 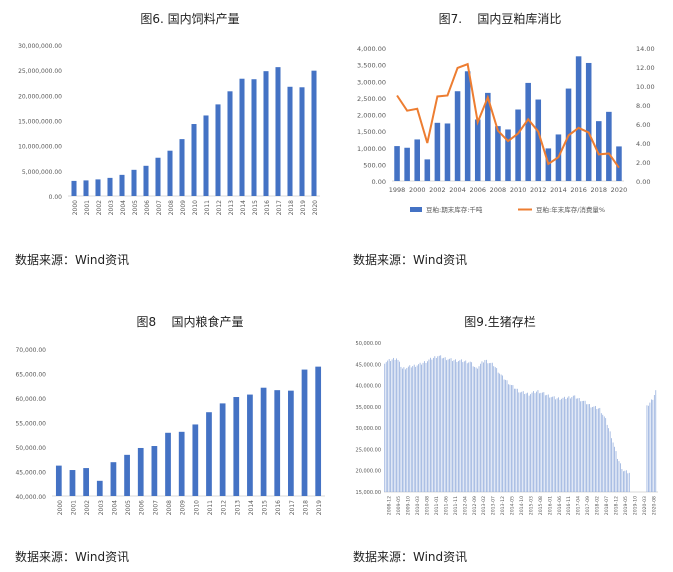 What do you see at coordinates (155, 507) in the screenshot?
I see `x-tick-label: 2007` at bounding box center [155, 507].